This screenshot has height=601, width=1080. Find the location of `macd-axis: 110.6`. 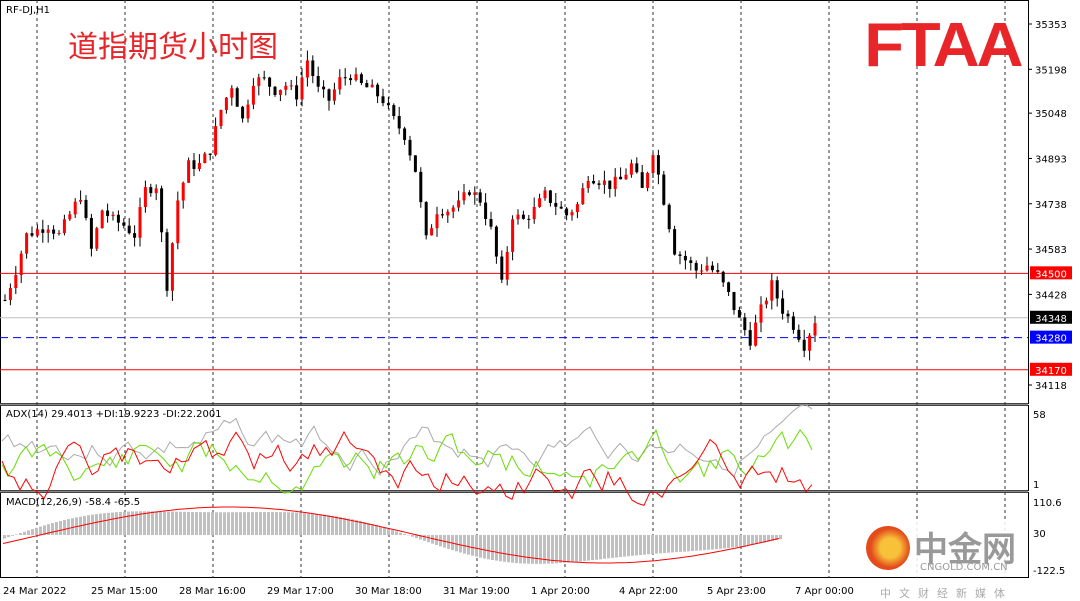

macd-axis: 110.6 is located at coordinates (1047, 503).